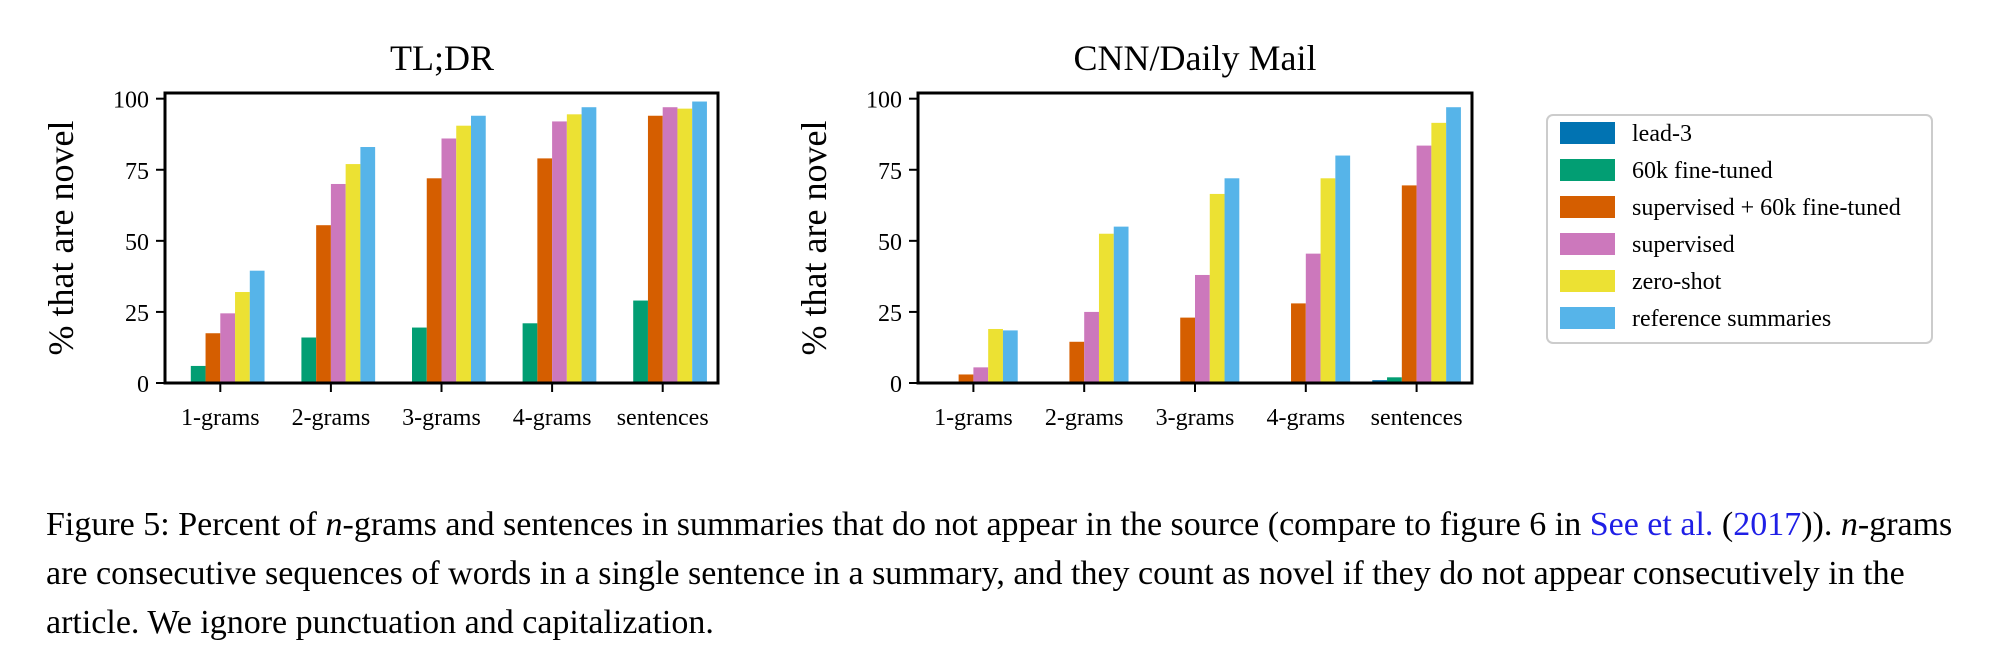  I want to click on chart-title: TL;DR, so click(442, 58).